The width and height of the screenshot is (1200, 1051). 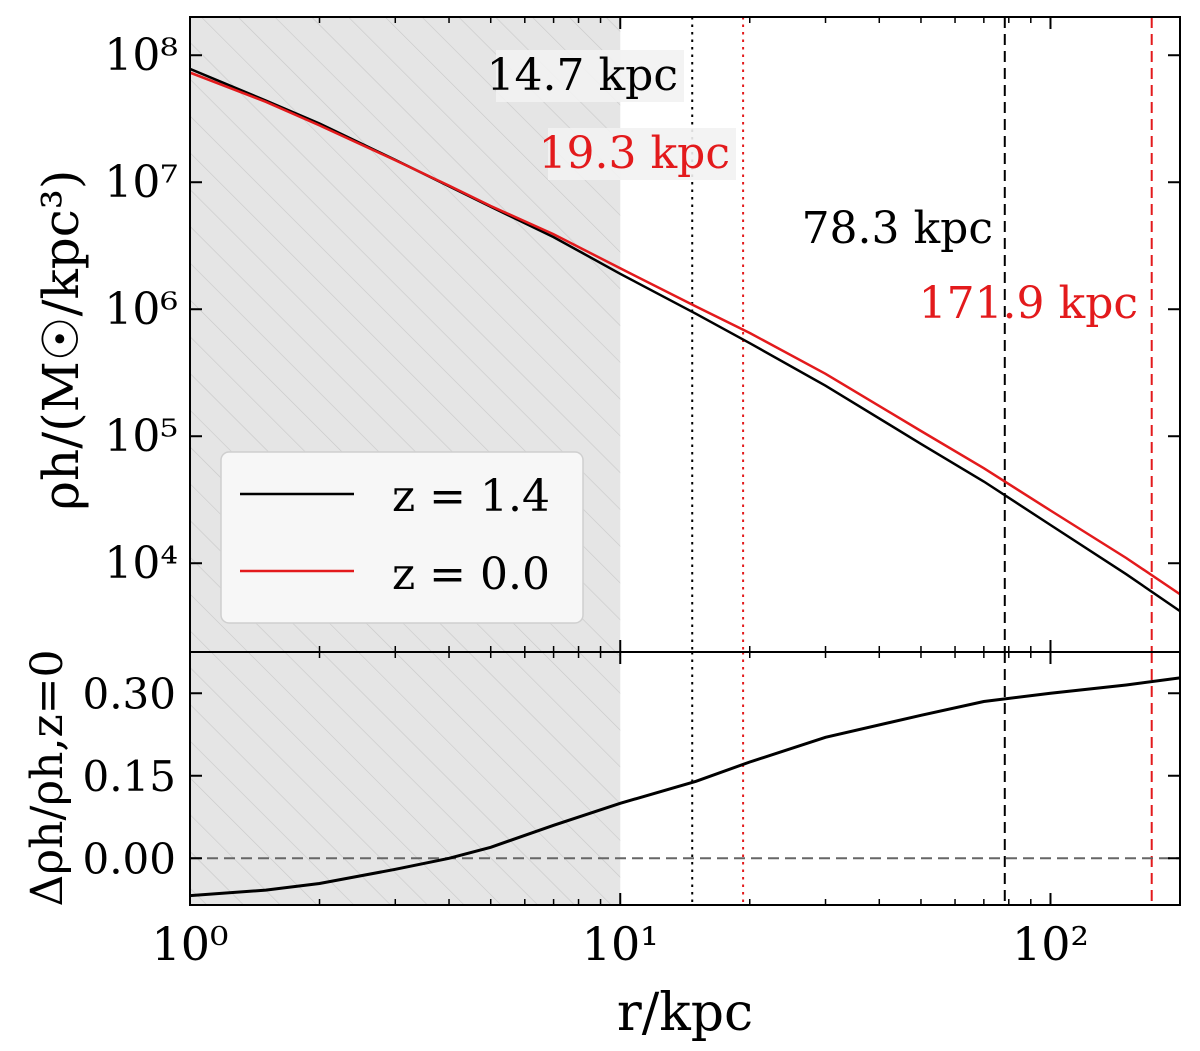 I want to click on radius-label-1: 19.3 kpc, so click(x=634, y=153).